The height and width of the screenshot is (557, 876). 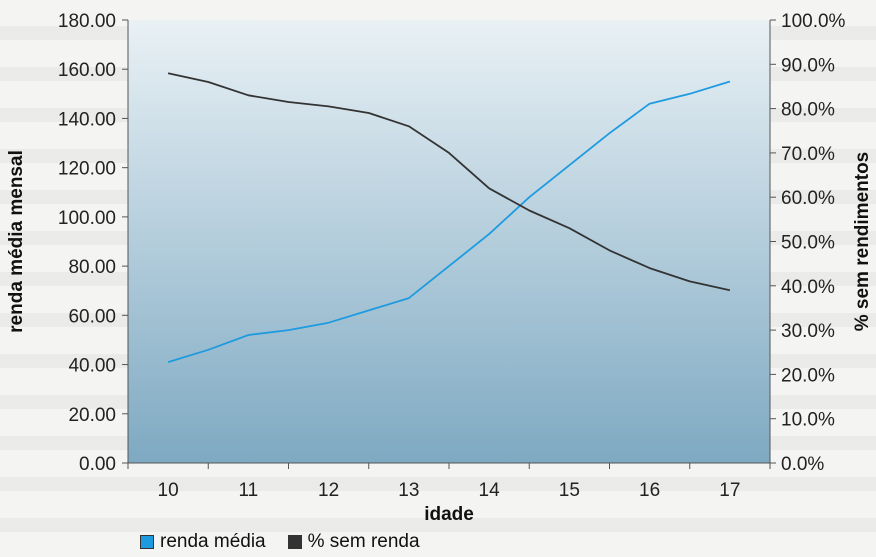 I want to click on left-tick-label: 120.00, so click(x=87, y=169).